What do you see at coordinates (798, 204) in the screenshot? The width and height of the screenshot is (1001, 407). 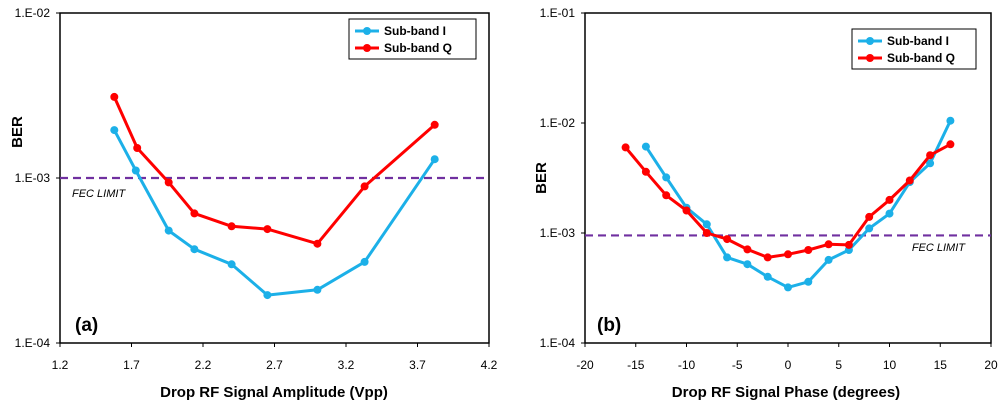 I see `series-line-sub-band-i` at bounding box center [798, 204].